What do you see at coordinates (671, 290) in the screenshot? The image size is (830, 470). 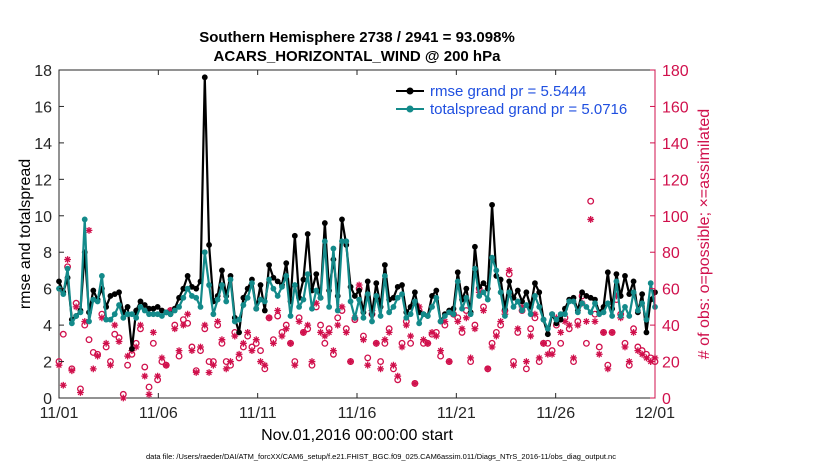 I see `y-tick-label-right: 60` at bounding box center [671, 290].